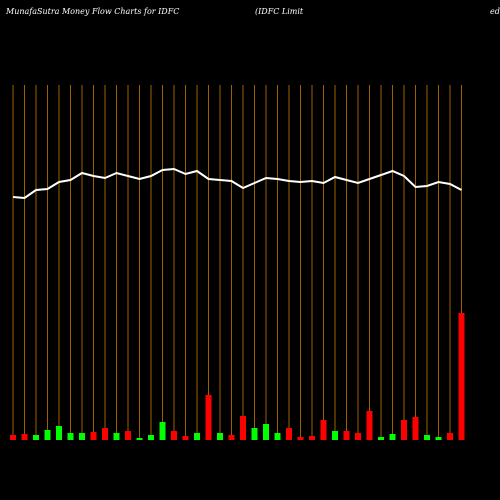  Describe the element at coordinates (237, 183) in the screenshot. I see `flow-line` at that location.